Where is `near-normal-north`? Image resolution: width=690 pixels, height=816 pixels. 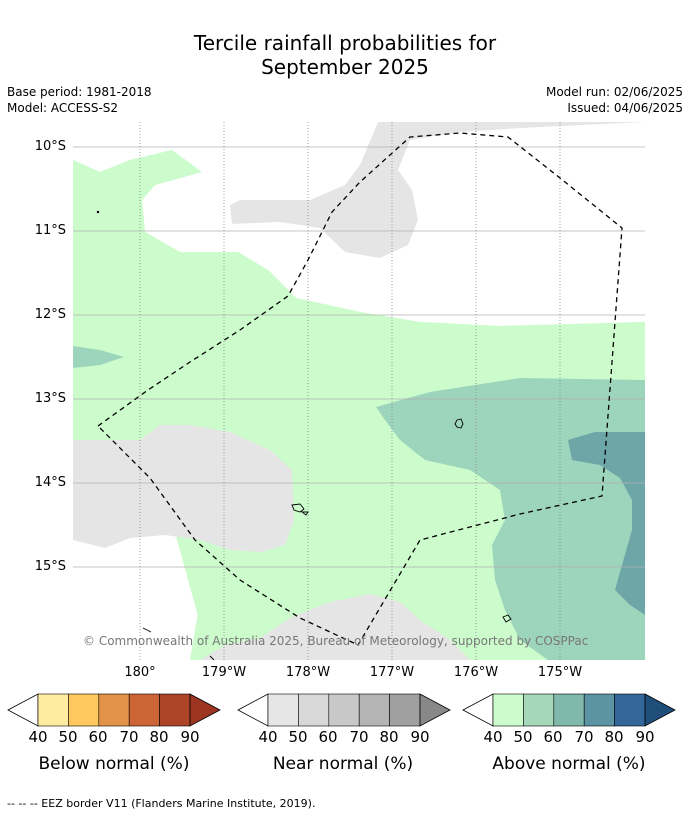
near-normal-north is located at coordinates (437, 190).